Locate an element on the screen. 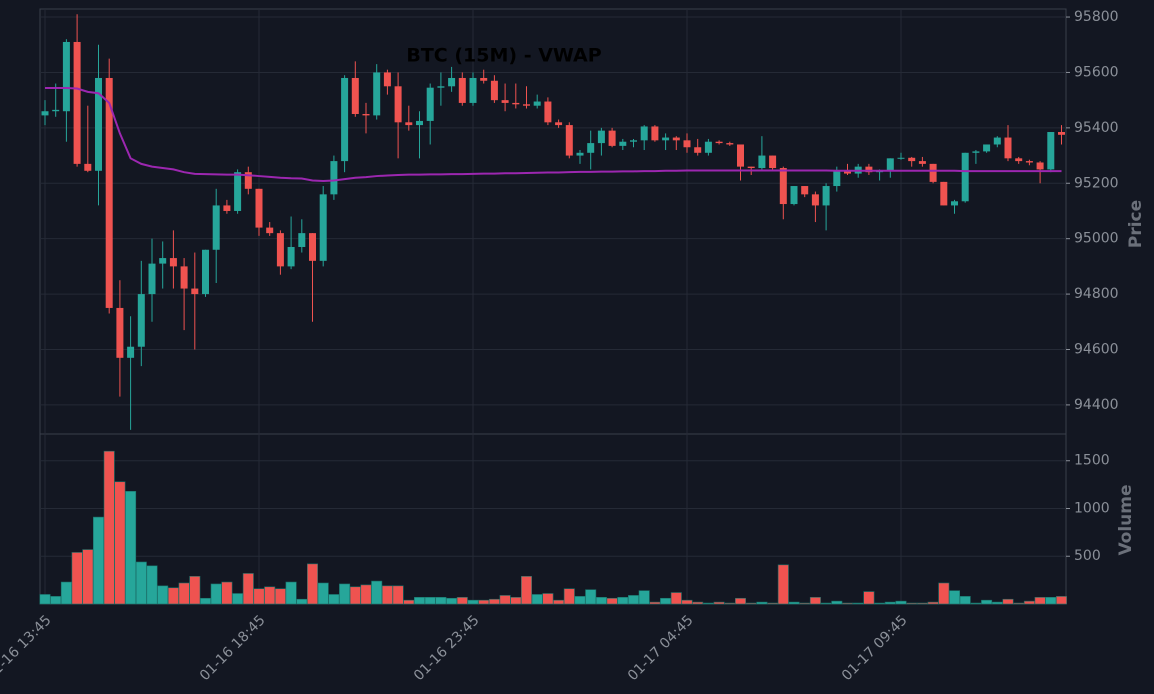 This screenshot has width=1154, height=694. volume-tick-label: 500 is located at coordinates (1087, 556).